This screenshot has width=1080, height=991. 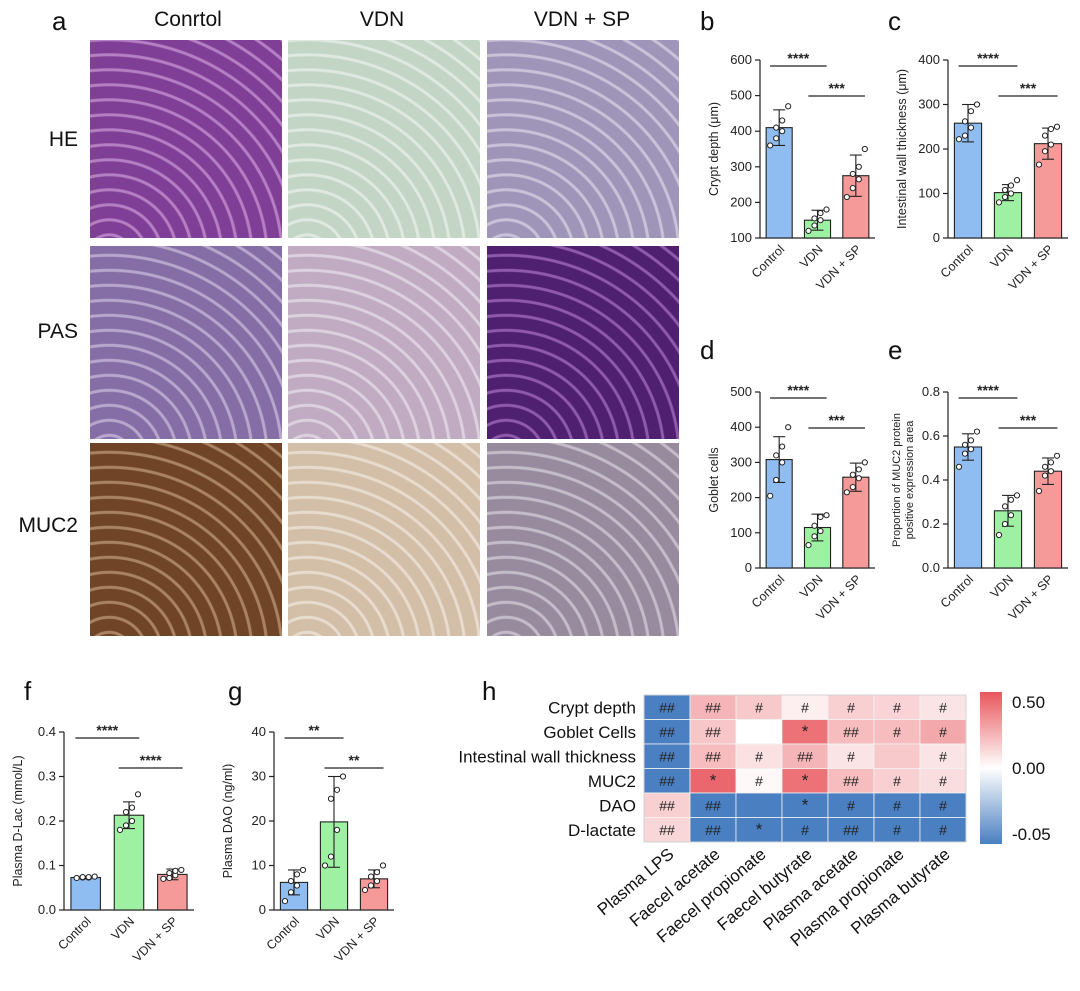 What do you see at coordinates (582, 19) in the screenshot?
I see `column-title-vdn-sp: VDN + SP` at bounding box center [582, 19].